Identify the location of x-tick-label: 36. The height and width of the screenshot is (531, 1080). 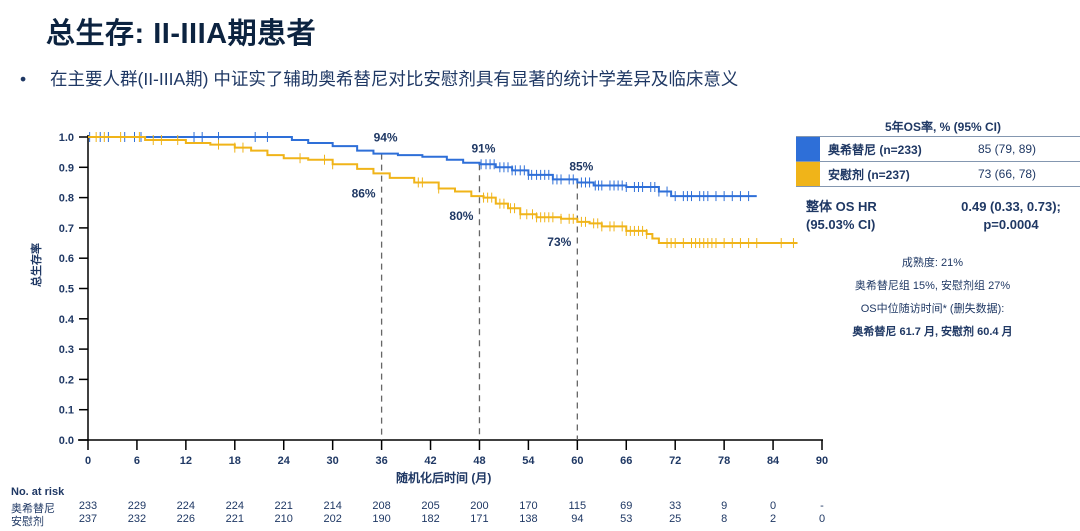
(381, 461).